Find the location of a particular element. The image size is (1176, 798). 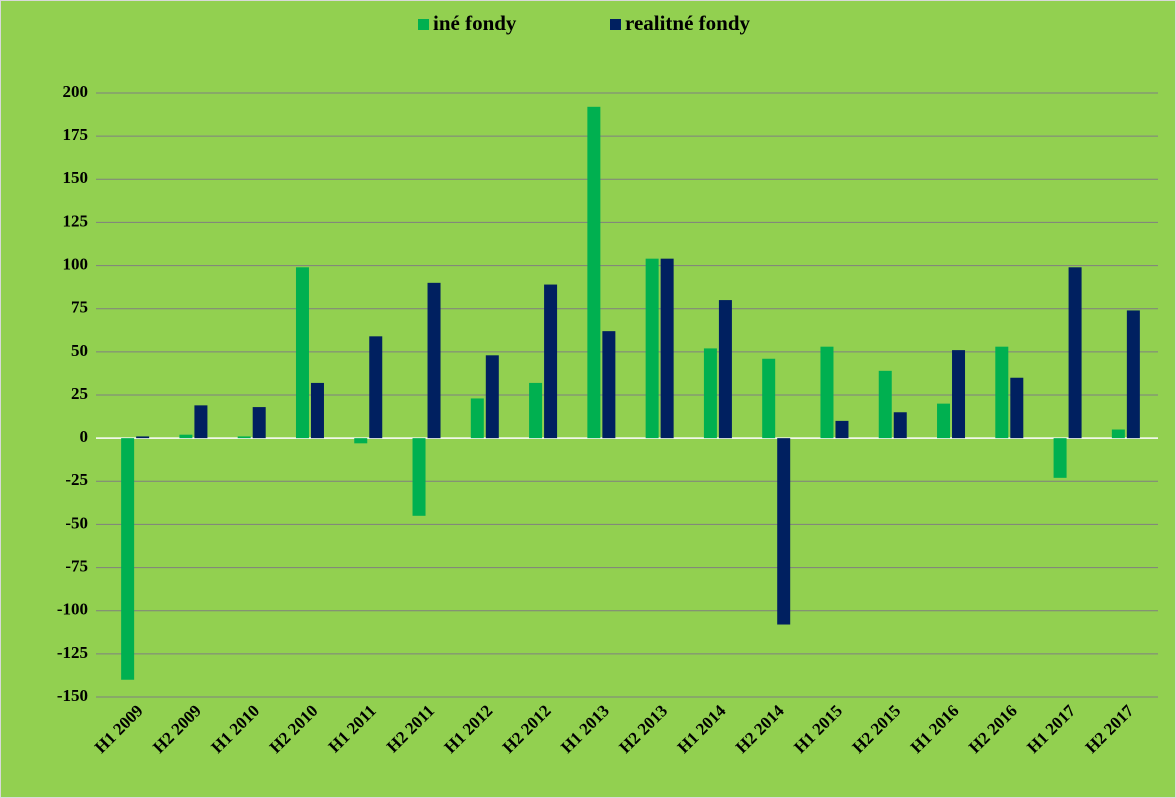

legend-label: iné fondy is located at coordinates (475, 23).